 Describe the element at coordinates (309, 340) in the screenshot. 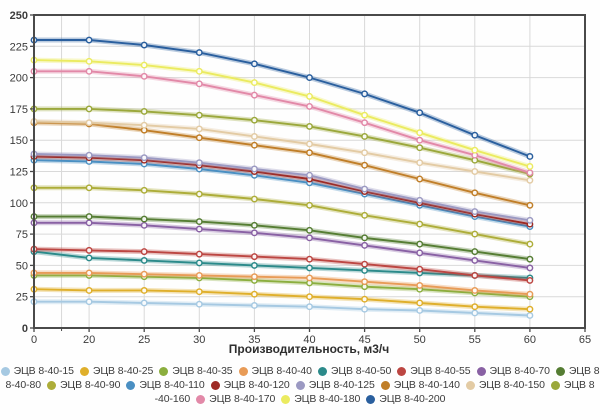

I see `x-tick-label: 40` at that location.